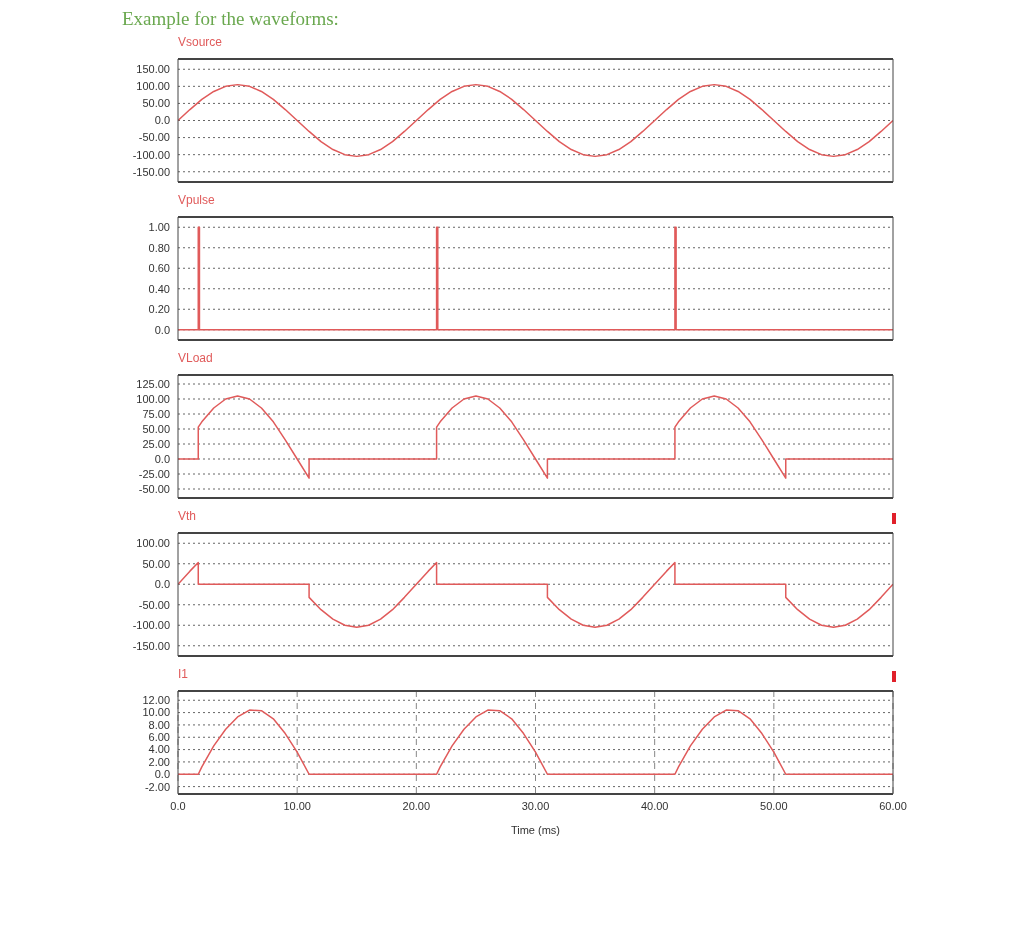 Image resolution: width=1024 pixels, height=934 pixels. Describe the element at coordinates (297, 805) in the screenshot. I see `x-tick-label: 10.00` at that location.